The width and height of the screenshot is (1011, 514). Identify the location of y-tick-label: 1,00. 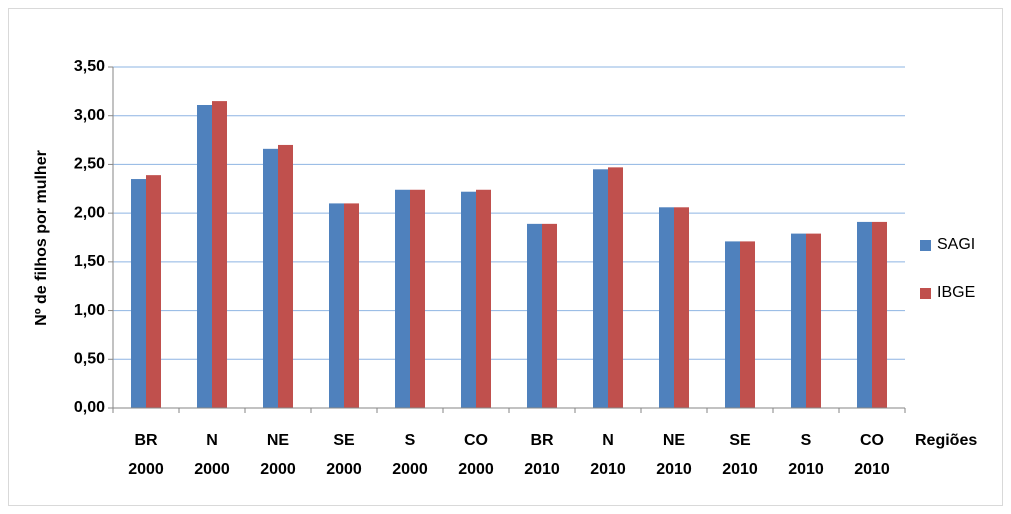
(89, 310).